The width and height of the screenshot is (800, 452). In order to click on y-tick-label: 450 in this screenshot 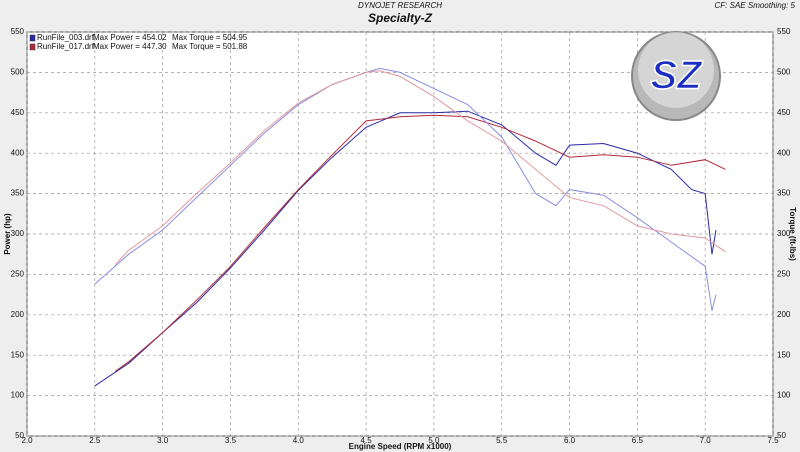, I will do `click(18, 112)`.